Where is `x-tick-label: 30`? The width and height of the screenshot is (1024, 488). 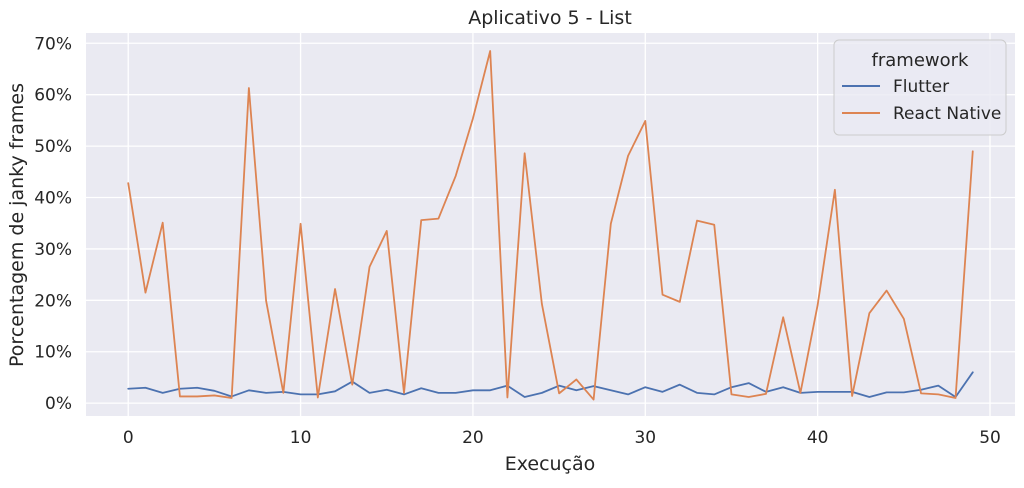 x-tick-label: 30 is located at coordinates (645, 438).